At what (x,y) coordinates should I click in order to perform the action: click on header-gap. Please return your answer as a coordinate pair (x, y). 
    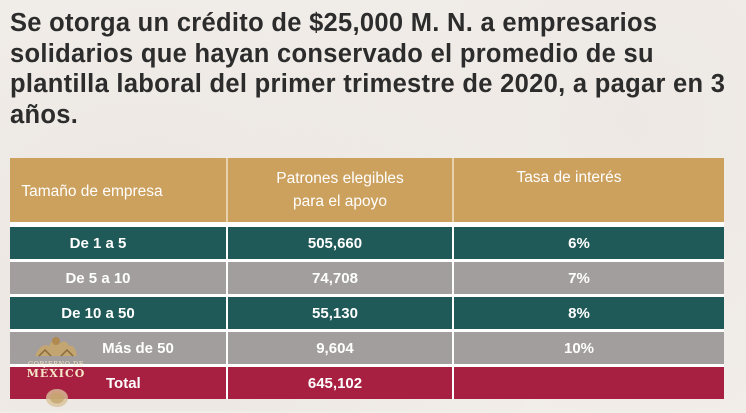
    Looking at the image, I should click on (367, 224).